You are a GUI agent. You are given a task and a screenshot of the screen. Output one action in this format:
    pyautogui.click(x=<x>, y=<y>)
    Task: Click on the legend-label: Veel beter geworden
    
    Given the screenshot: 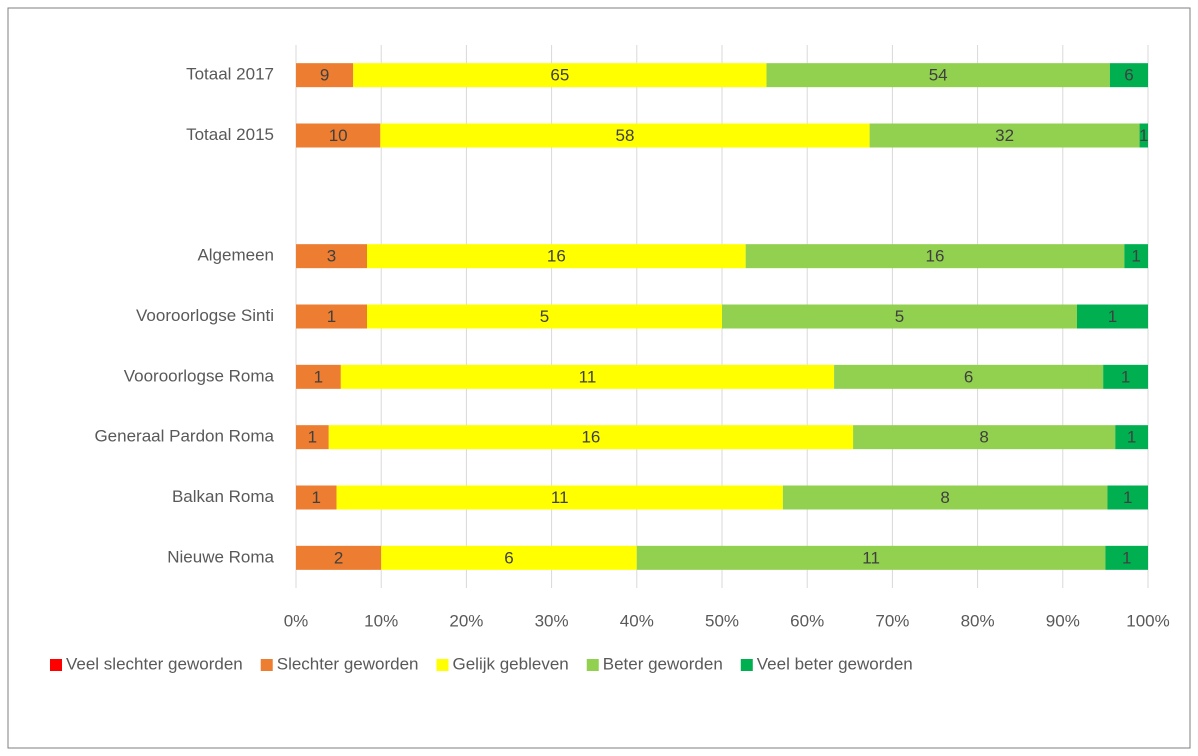 What is the action you would take?
    pyautogui.click(x=835, y=663)
    